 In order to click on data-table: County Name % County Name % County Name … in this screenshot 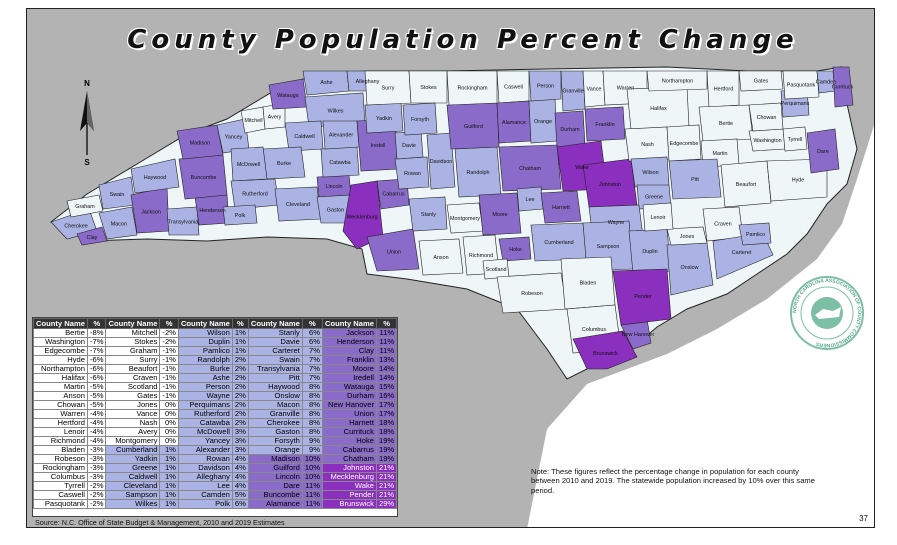, I will do `click(215, 413)`.